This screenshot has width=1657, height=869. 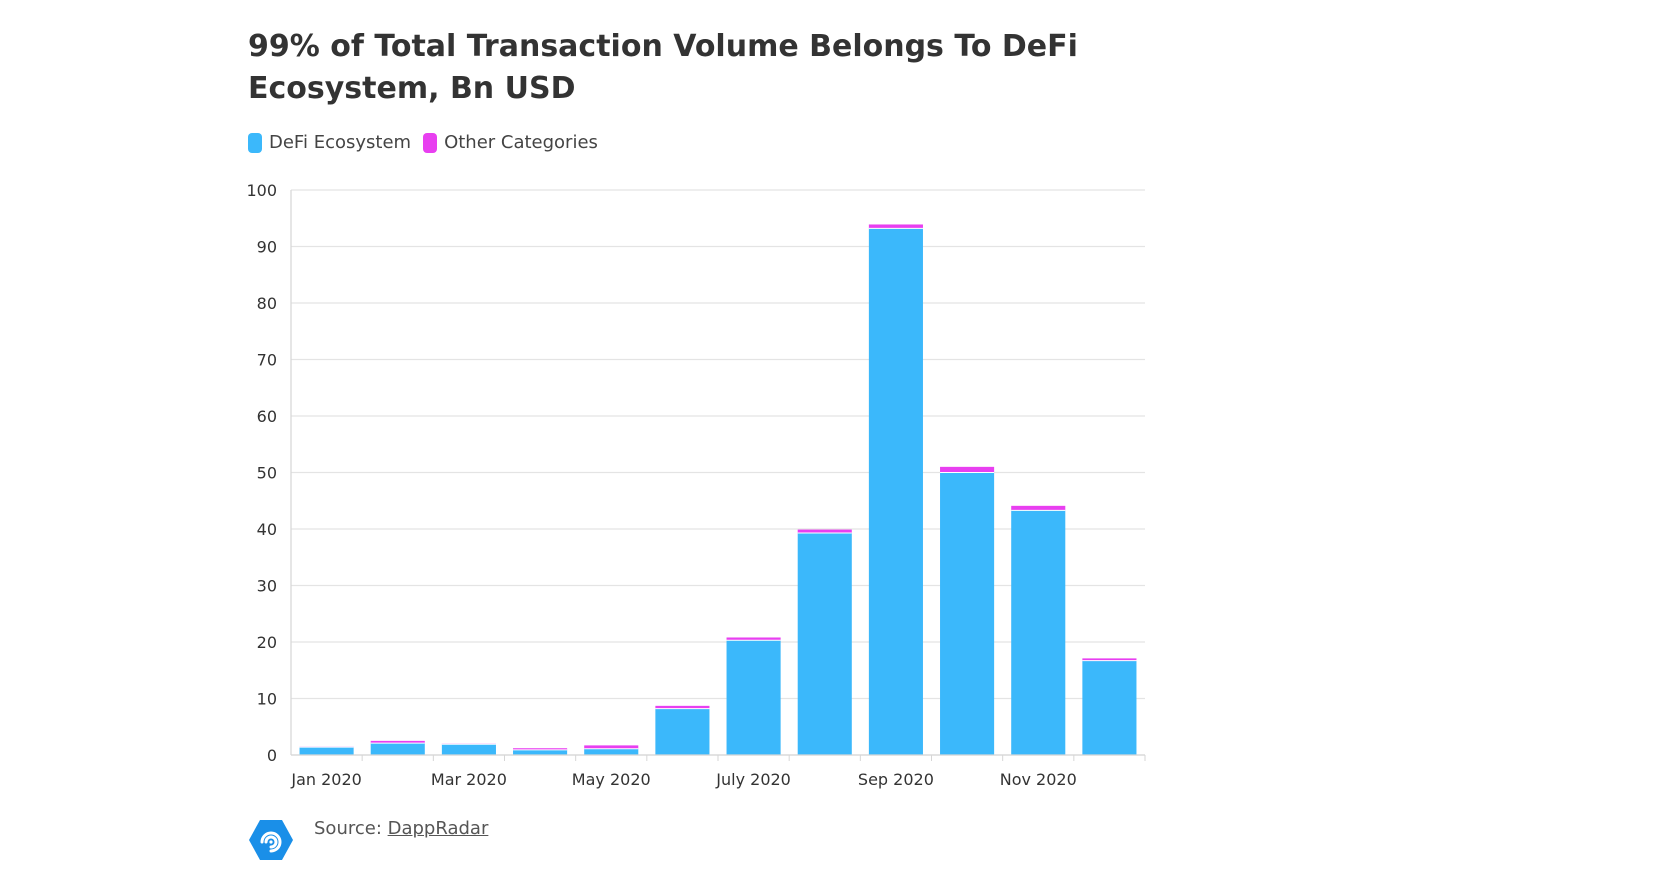 What do you see at coordinates (272, 755) in the screenshot?
I see `y-tick-label-0: 0` at bounding box center [272, 755].